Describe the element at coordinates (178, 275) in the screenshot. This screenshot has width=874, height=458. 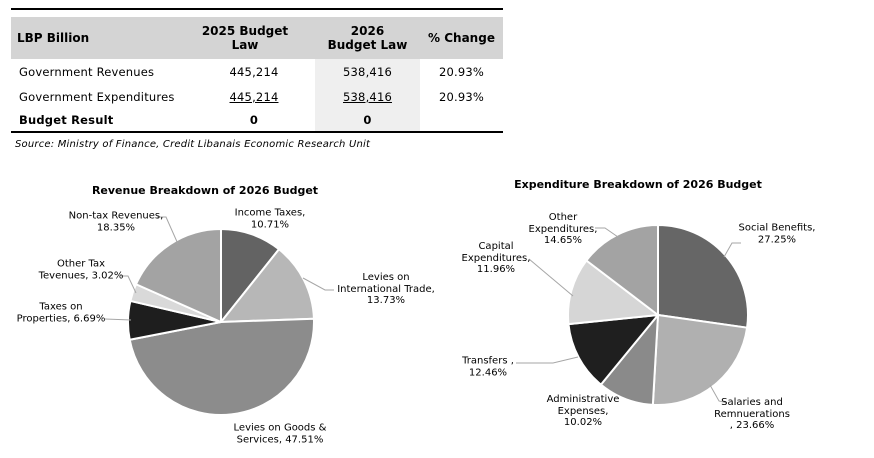
I see `pie-slice-non-tax-revenues` at that location.